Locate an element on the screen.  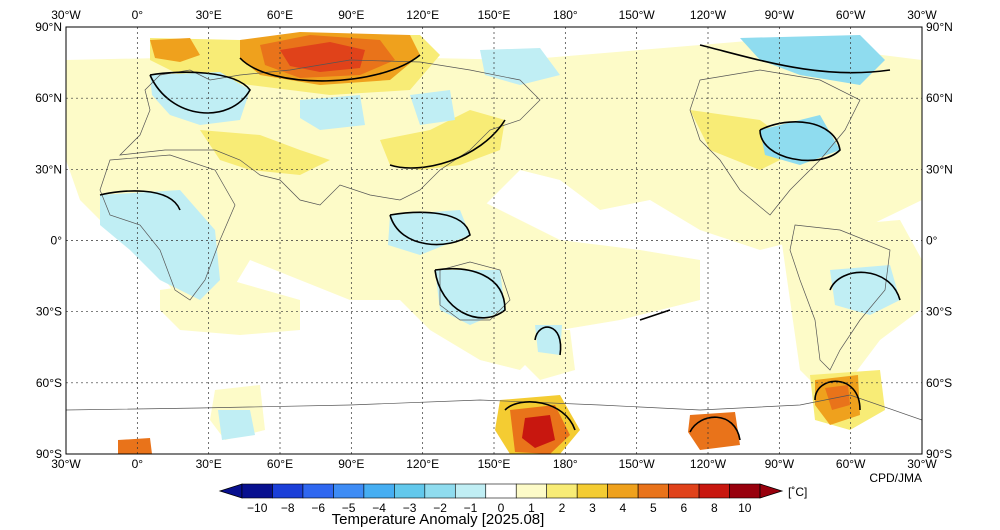
lon-label-top: 150°E is located at coordinates (494, 15).